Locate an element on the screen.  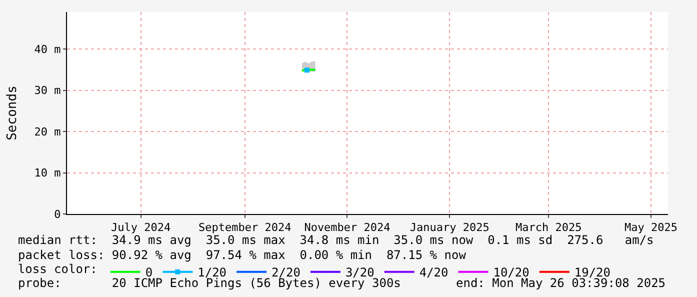
x-tick-label: May 2025 is located at coordinates (651, 227).